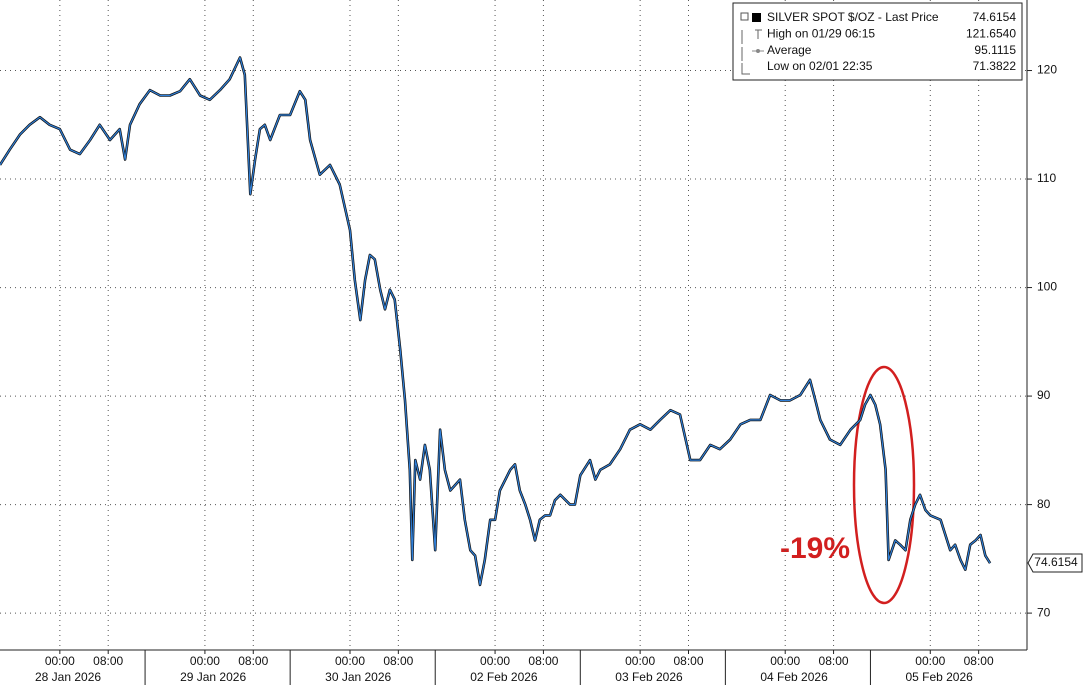 The width and height of the screenshot is (1083, 685). Describe the element at coordinates (995, 17) in the screenshot. I see `legend-value: 74.6154` at that location.